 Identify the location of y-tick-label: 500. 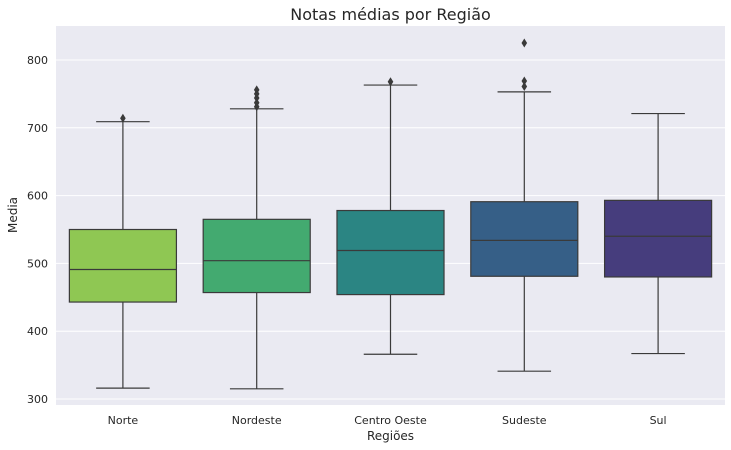
(37, 263).